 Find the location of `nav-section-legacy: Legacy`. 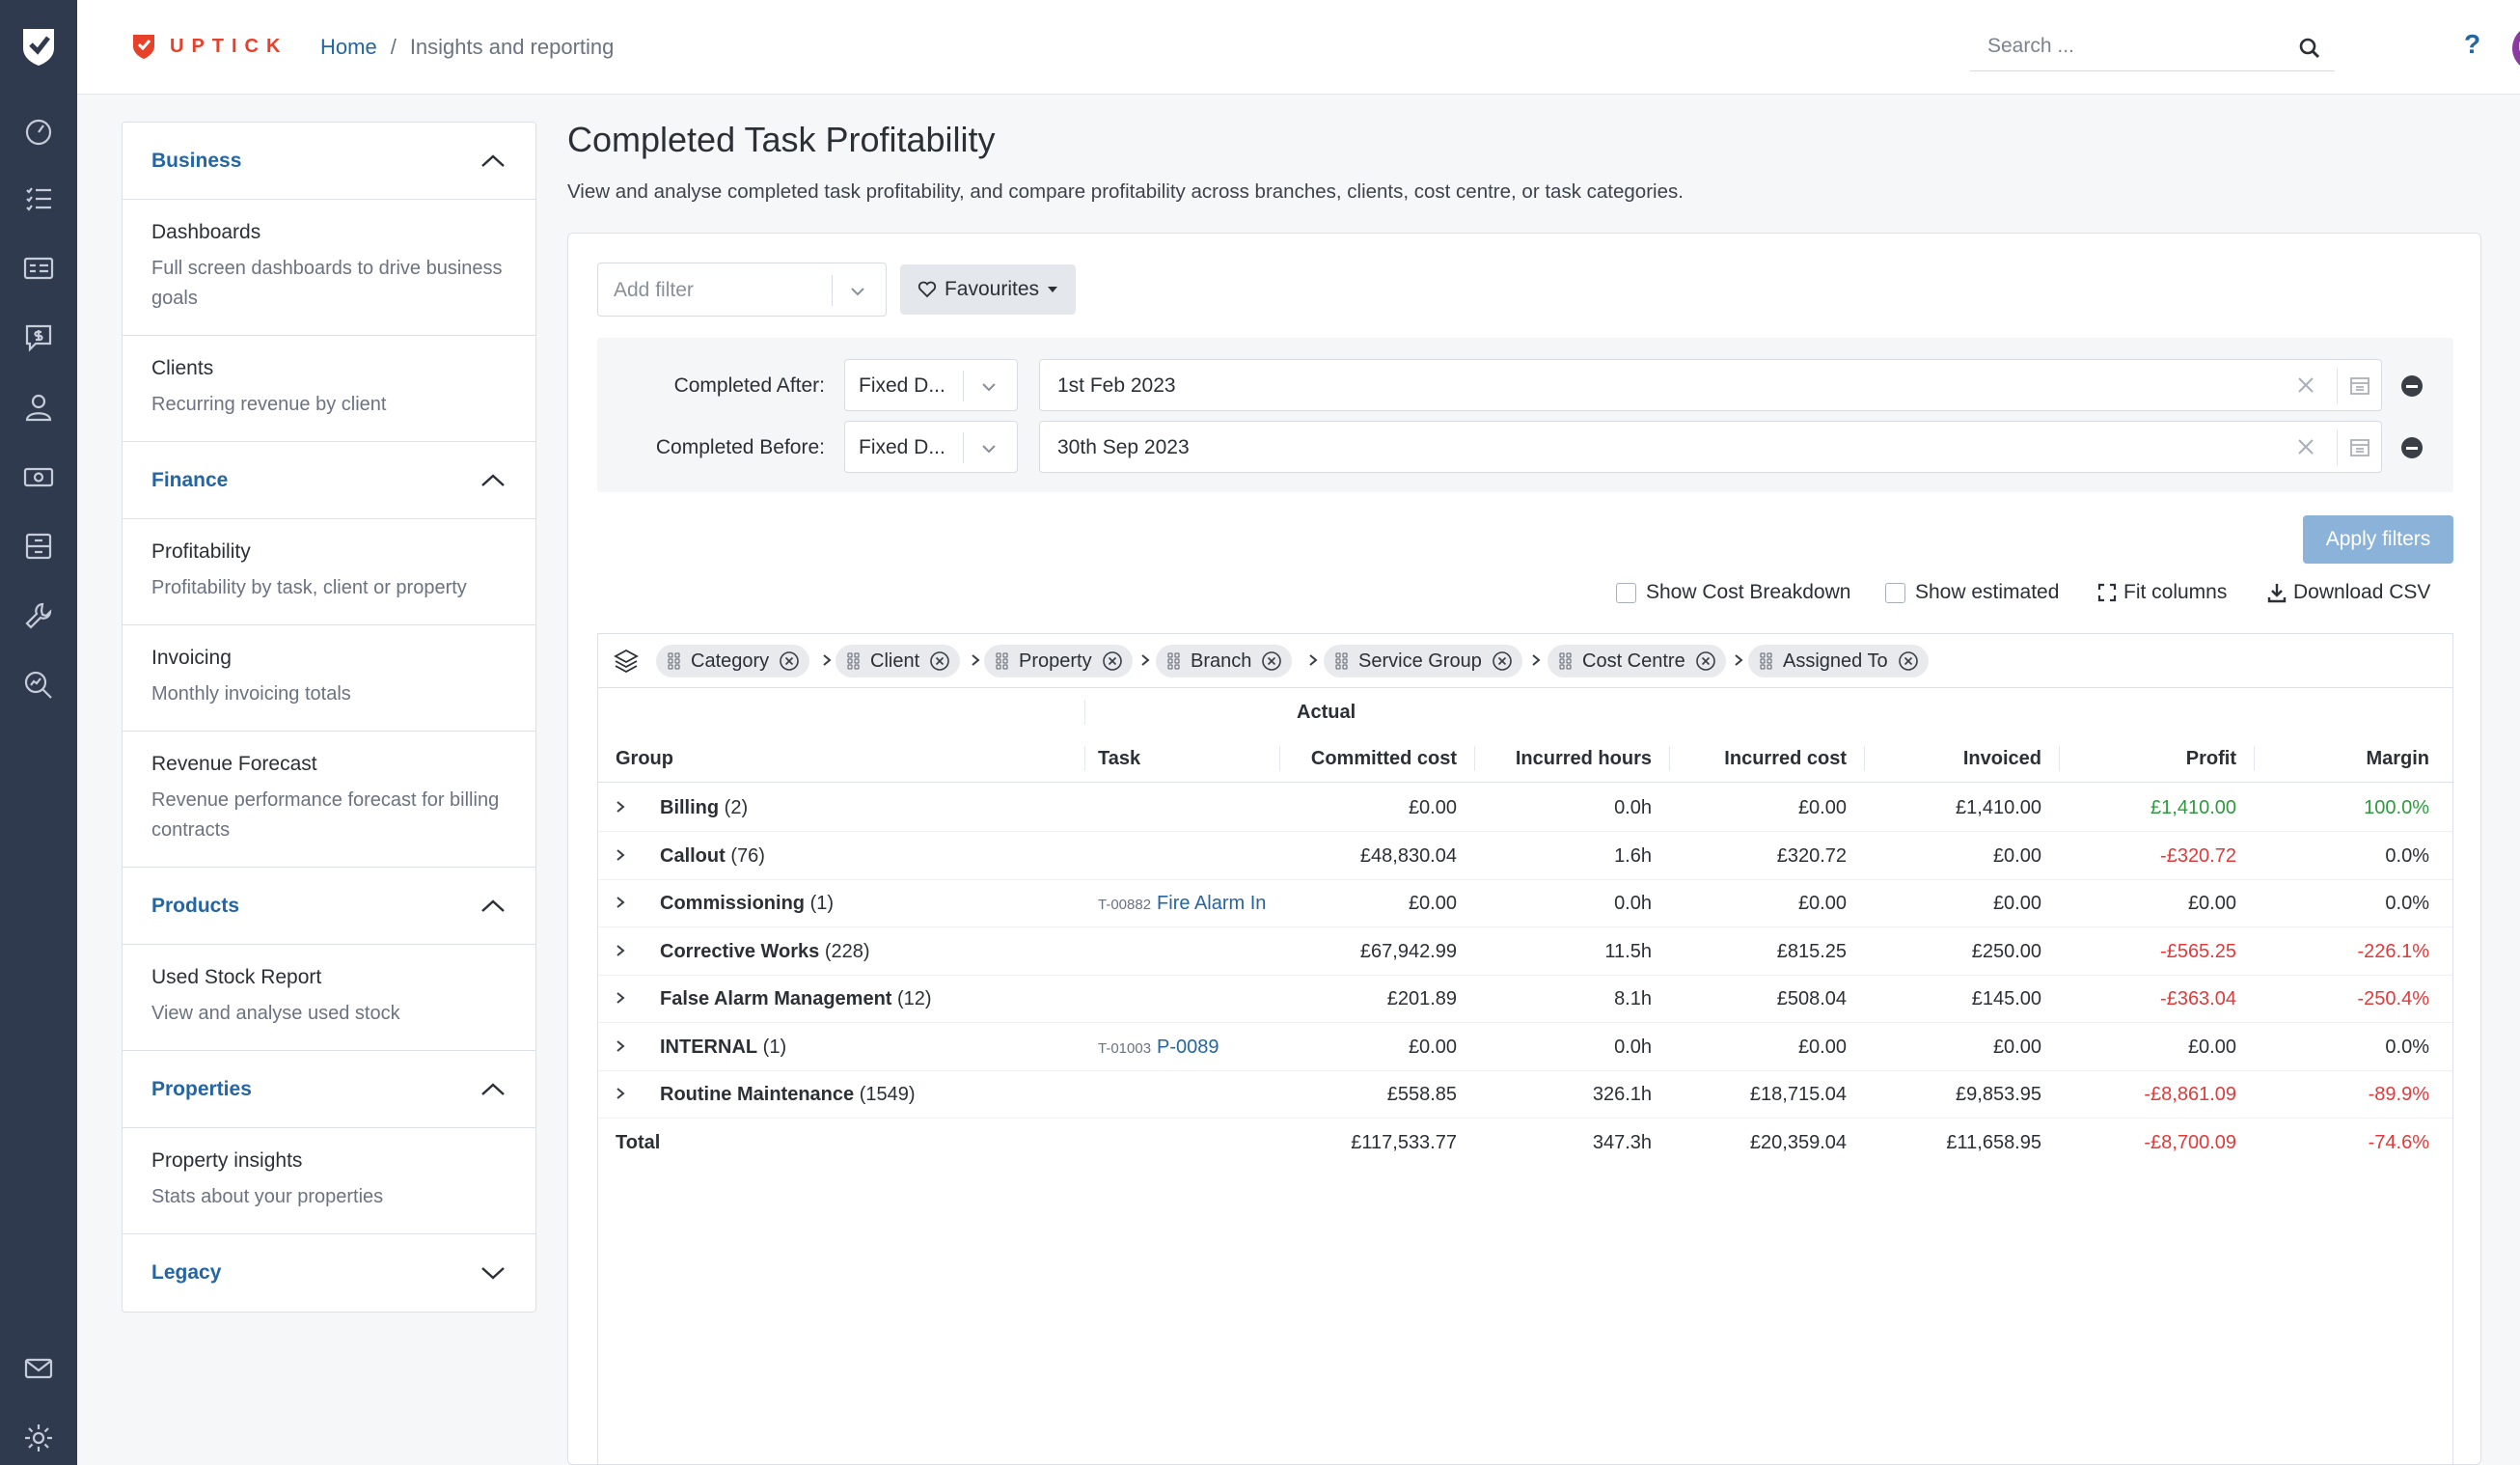

nav-section-legacy: Legacy is located at coordinates (329, 1273).